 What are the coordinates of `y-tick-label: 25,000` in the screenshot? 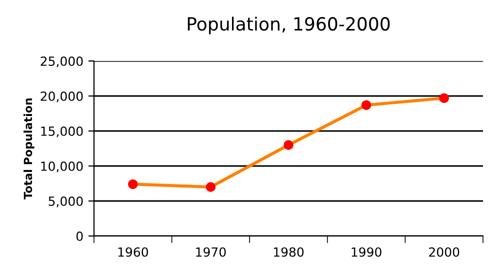 It's located at (61, 62).